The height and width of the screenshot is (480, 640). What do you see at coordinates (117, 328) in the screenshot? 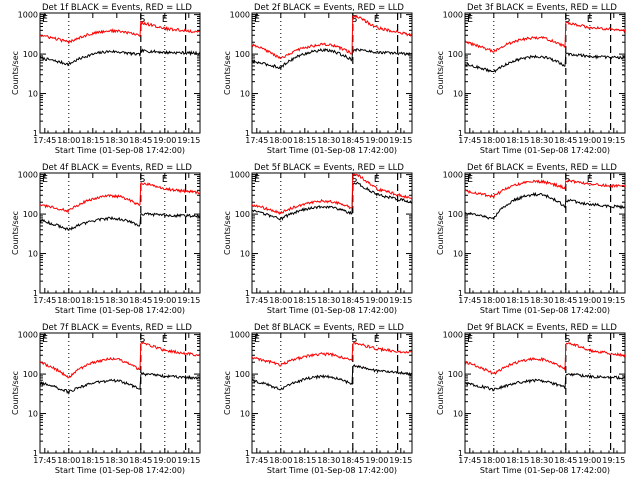
I see `panel-title: Det 7f BLACK = Events, RED = LLD` at bounding box center [117, 328].